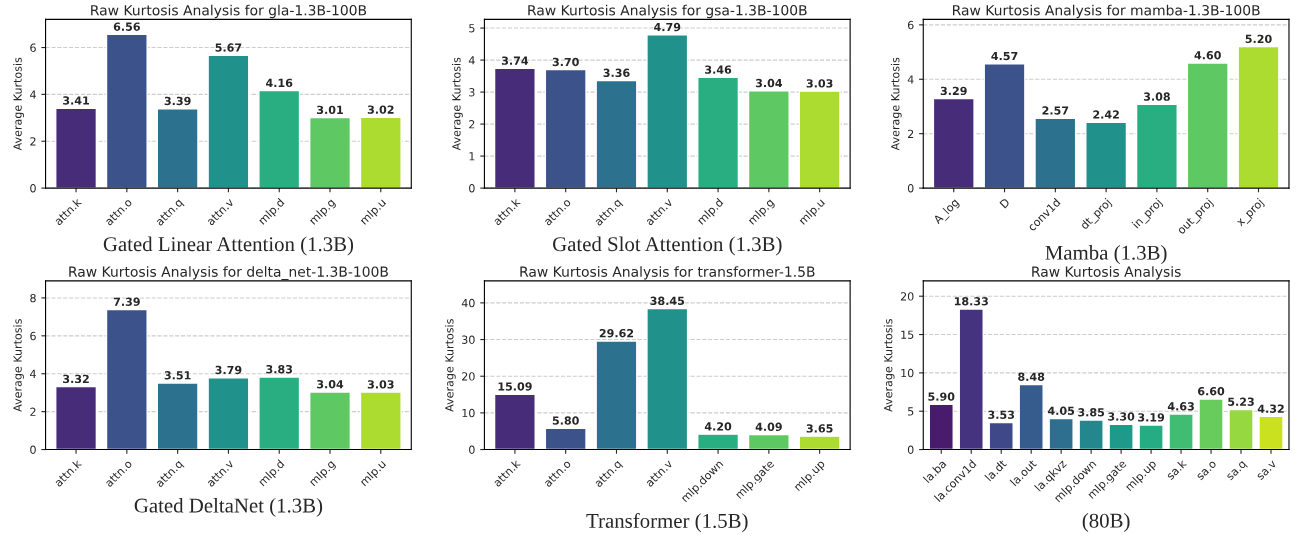 The image size is (1302, 555). I want to click on chart-title: Raw Kurtosis Analysis for mamba-1.3B-100B, so click(1106, 11).